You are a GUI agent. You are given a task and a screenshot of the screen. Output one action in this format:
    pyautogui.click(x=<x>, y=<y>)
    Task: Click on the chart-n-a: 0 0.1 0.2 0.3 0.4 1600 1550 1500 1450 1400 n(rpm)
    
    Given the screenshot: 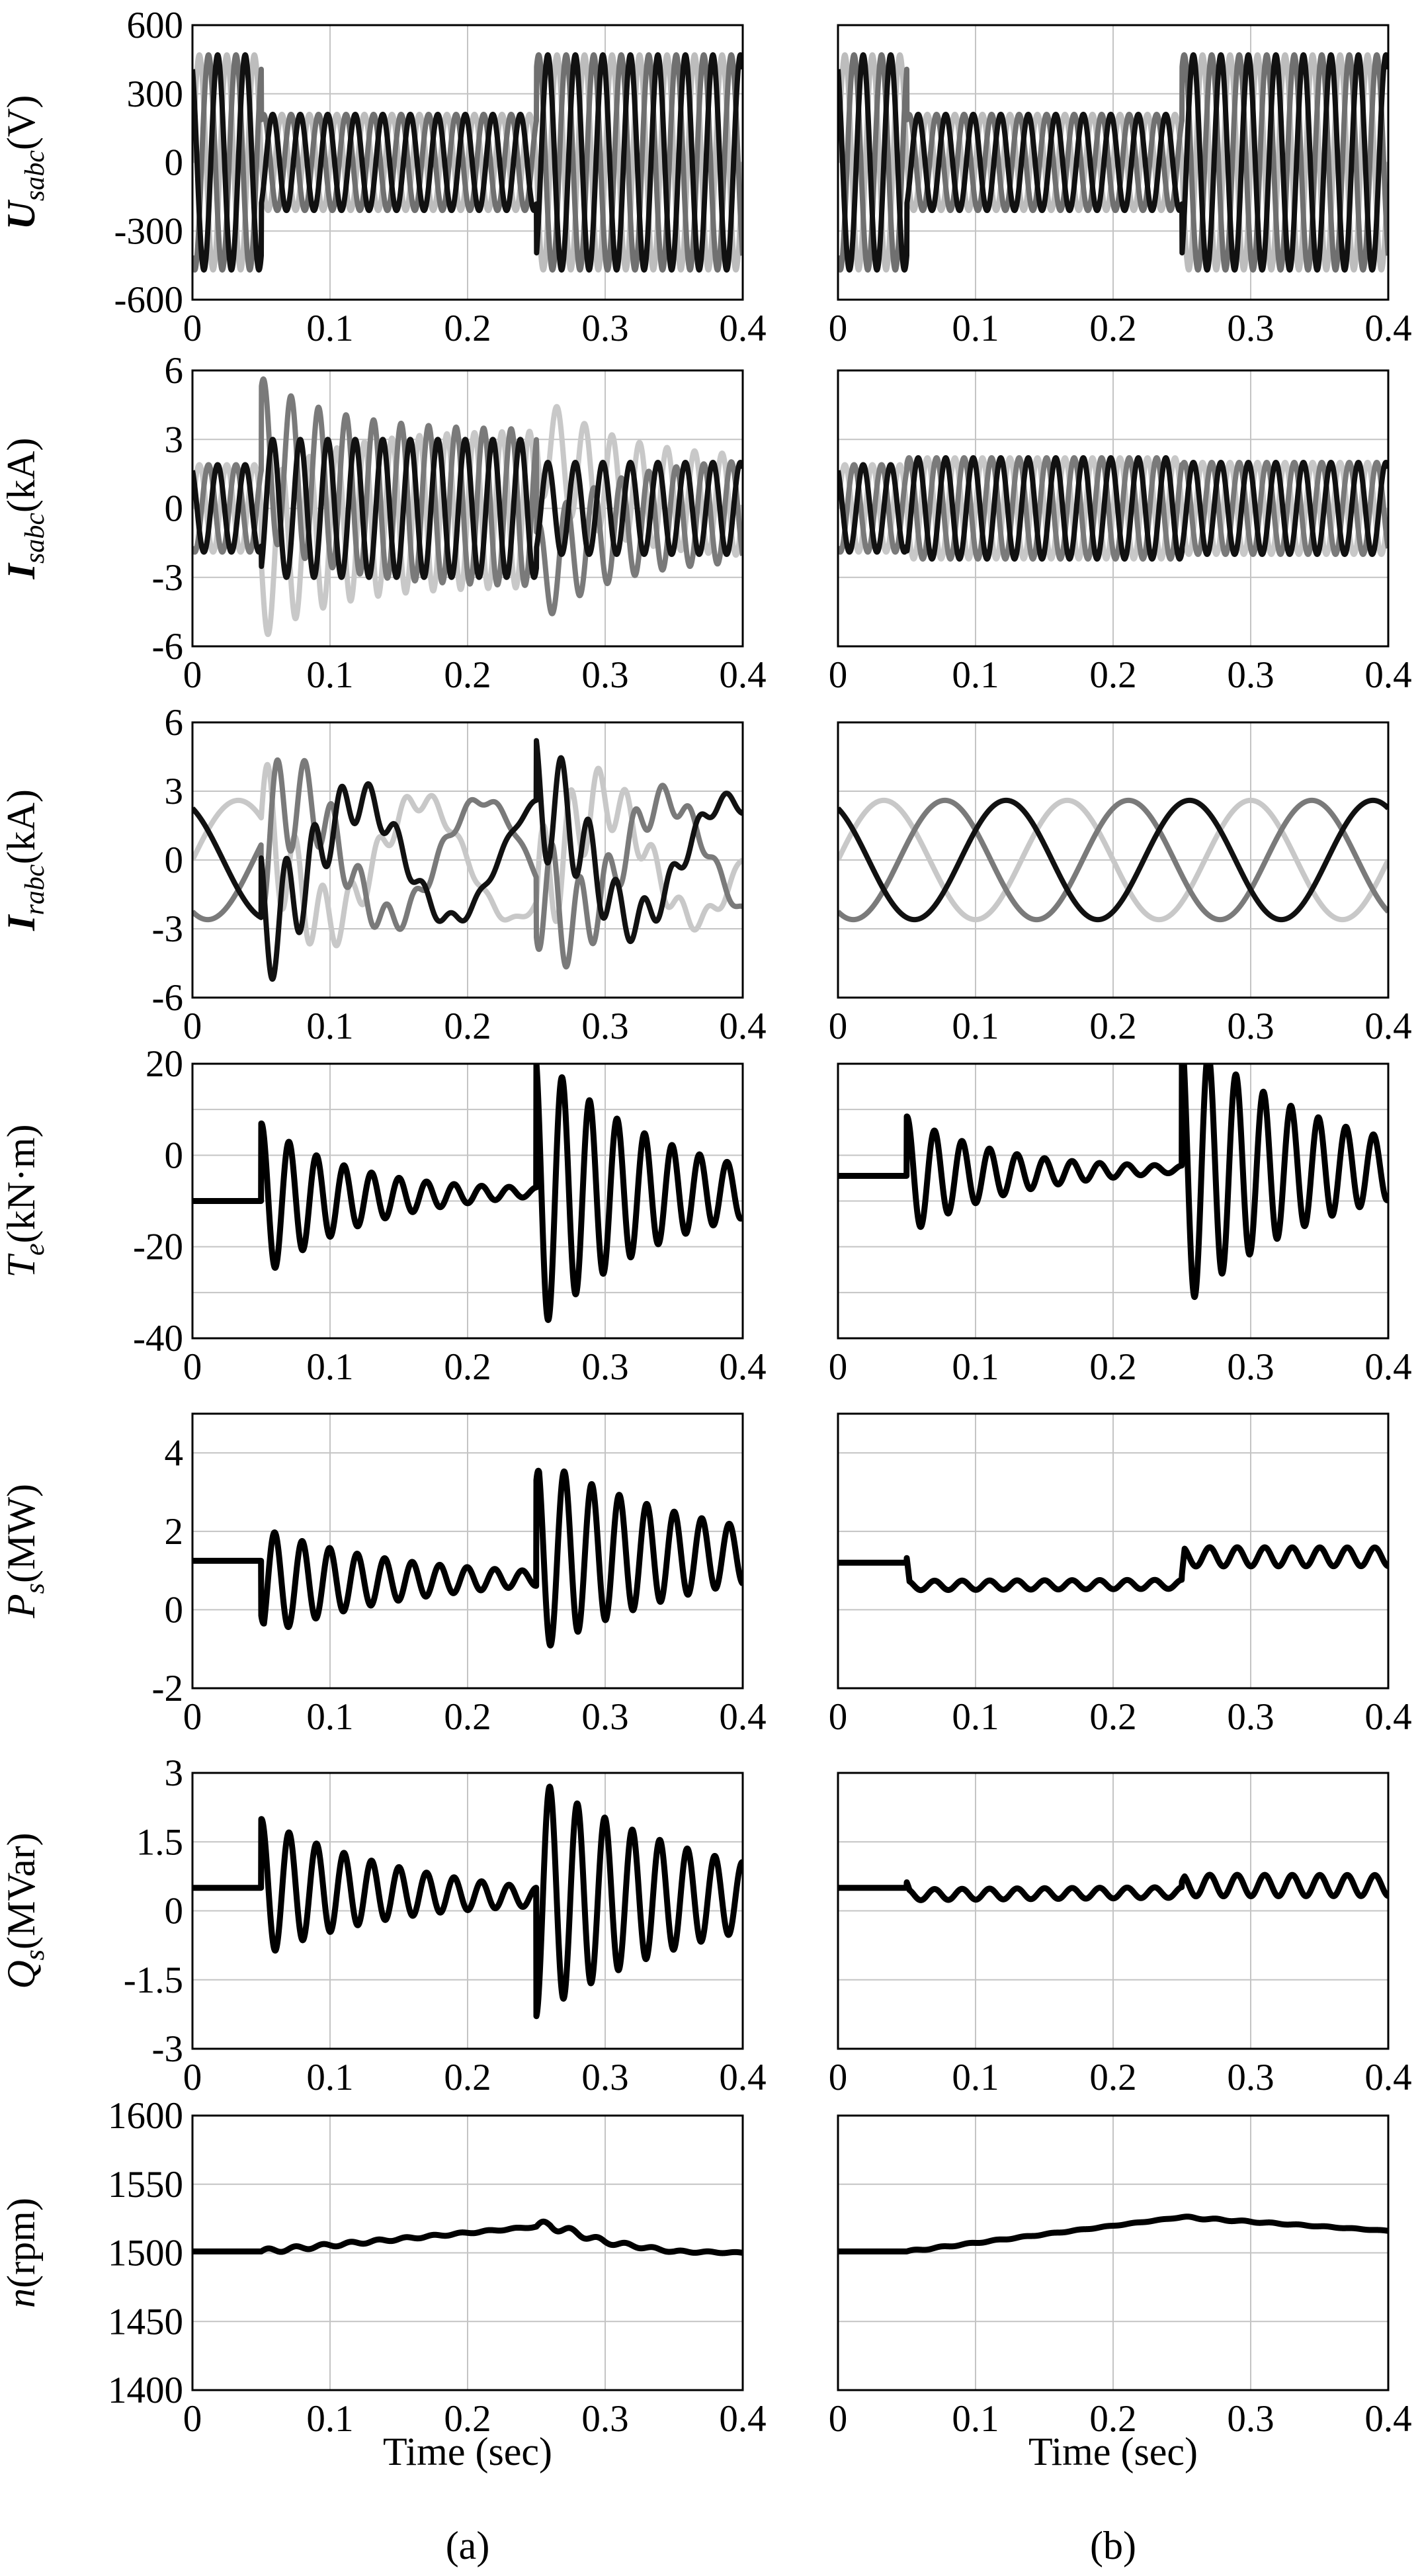 What is the action you would take?
    pyautogui.click(x=384, y=2267)
    